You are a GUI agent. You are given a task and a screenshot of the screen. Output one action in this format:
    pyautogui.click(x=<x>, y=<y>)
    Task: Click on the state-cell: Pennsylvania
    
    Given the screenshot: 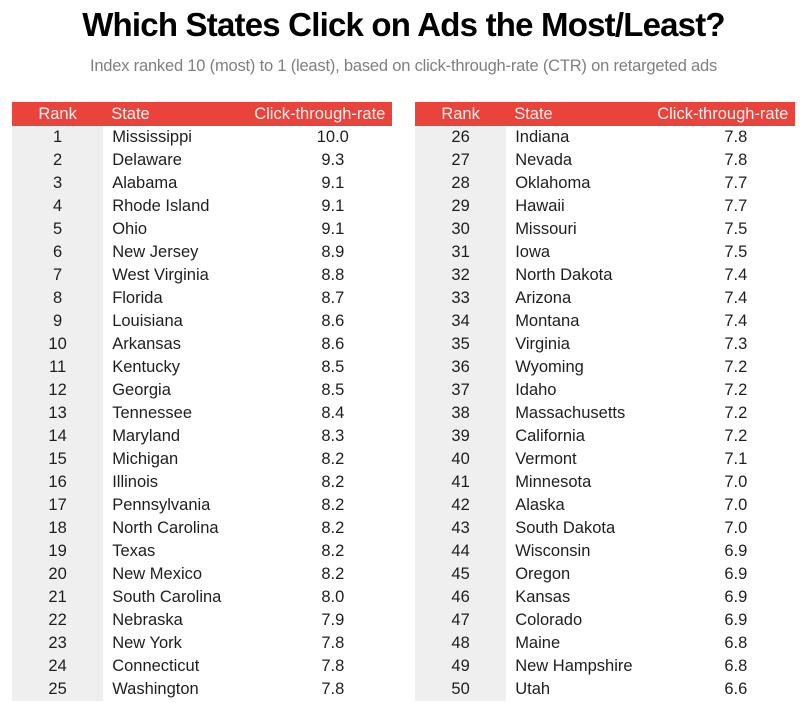 What is the action you would take?
    pyautogui.click(x=161, y=505)
    